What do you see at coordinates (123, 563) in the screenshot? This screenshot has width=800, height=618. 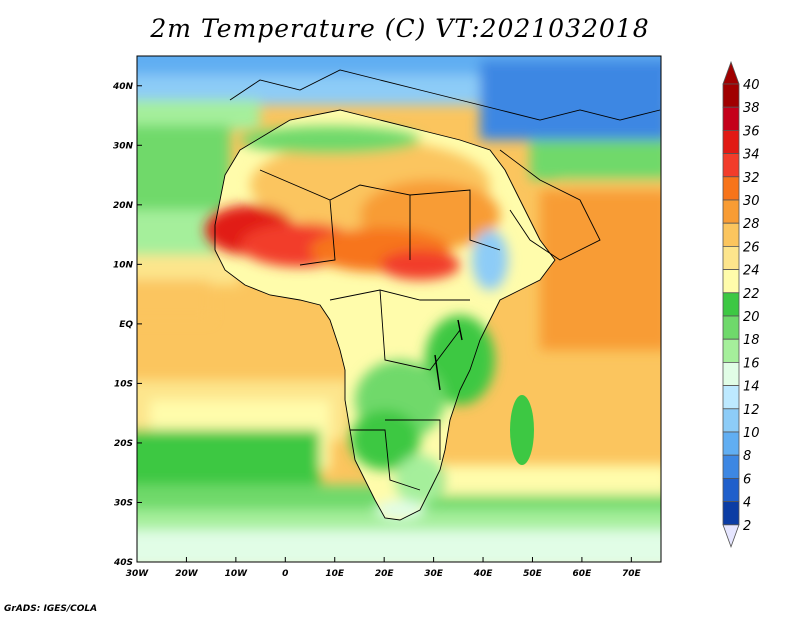 I see `y-tick-label: 40S` at bounding box center [123, 563].